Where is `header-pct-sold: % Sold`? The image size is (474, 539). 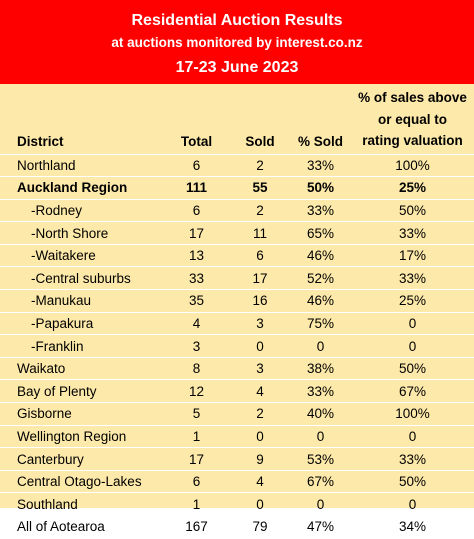 header-pct-sold: % Sold is located at coordinates (320, 141).